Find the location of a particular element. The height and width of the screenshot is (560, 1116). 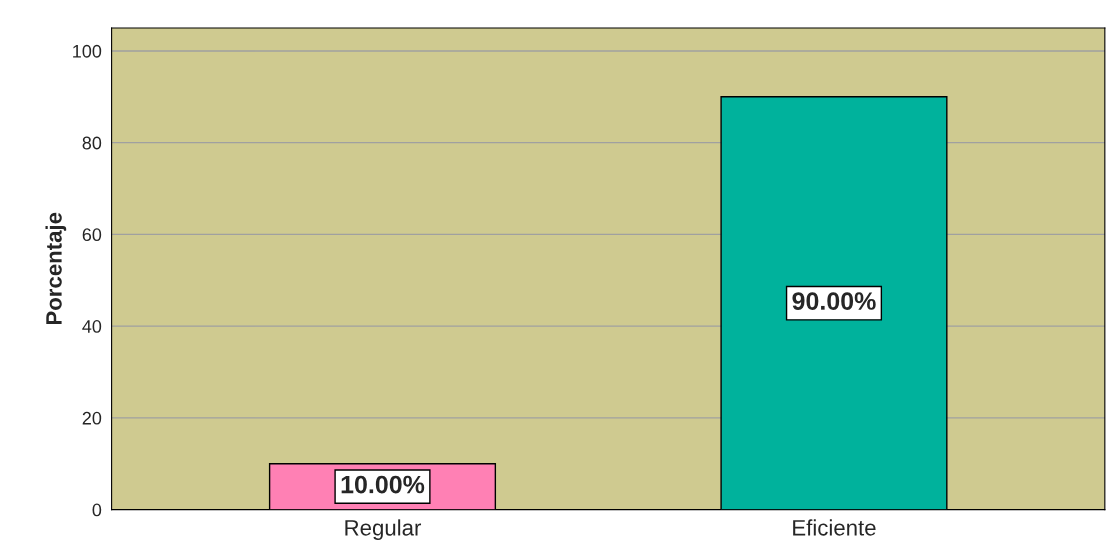

data-label: 10.00% is located at coordinates (383, 484).